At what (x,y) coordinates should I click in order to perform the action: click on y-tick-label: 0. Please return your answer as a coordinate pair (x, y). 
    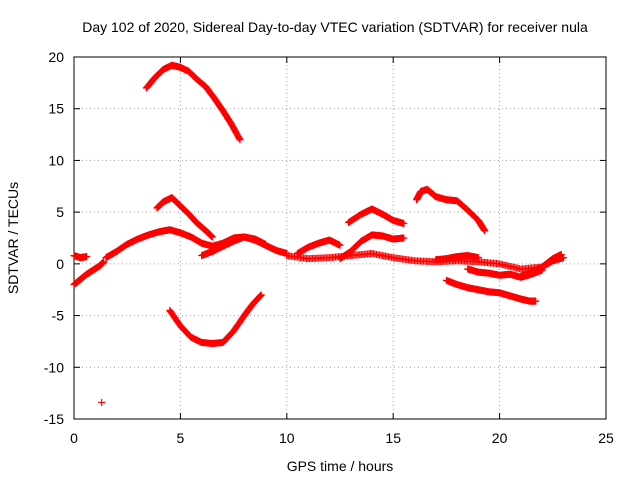
    Looking at the image, I should click on (60, 264).